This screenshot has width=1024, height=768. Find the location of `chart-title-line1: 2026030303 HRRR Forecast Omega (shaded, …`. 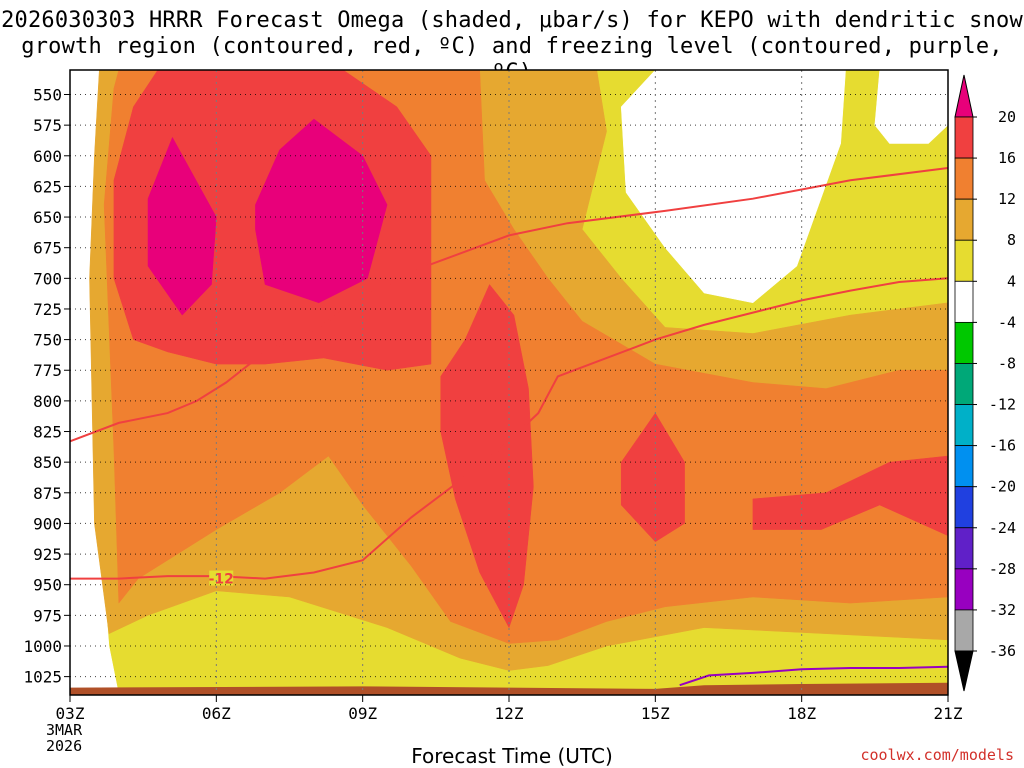

chart-title-line1: 2026030303 HRRR Forecast Omega (shaded, … is located at coordinates (512, 20).